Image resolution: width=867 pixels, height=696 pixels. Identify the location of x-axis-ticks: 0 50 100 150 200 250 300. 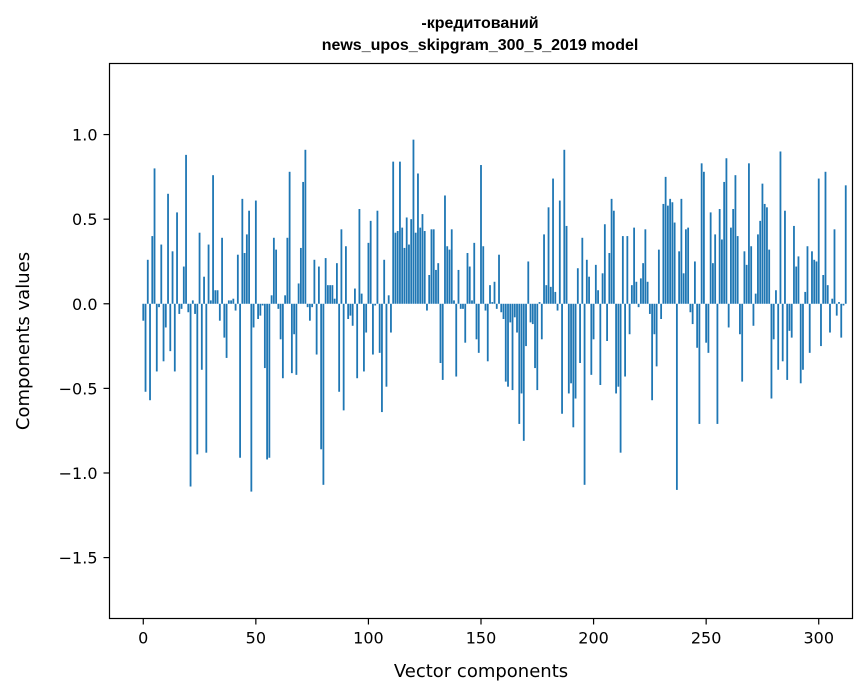
(486, 633).